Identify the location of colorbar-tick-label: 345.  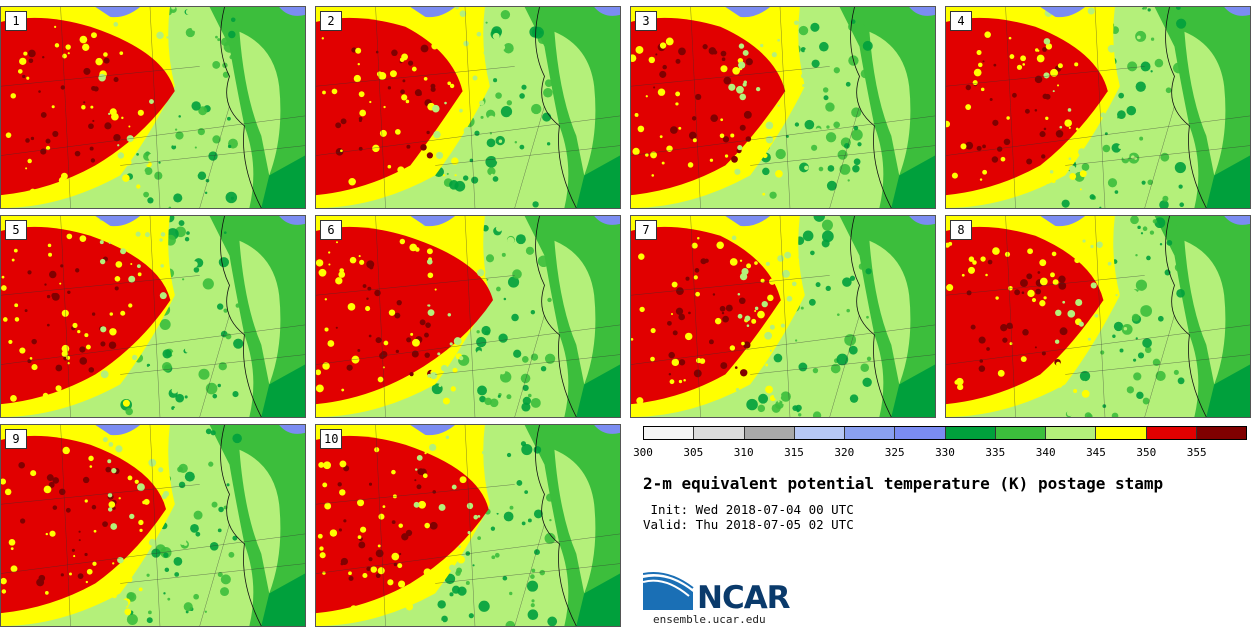
(1096, 452).